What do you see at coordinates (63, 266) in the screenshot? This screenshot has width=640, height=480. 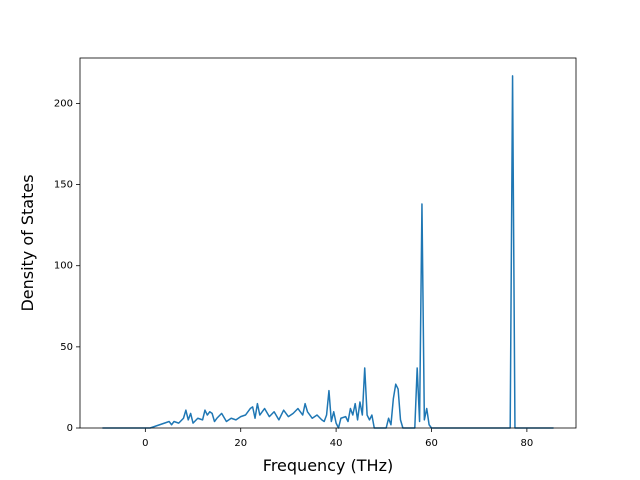 I see `y-tick-label: 100` at bounding box center [63, 266].